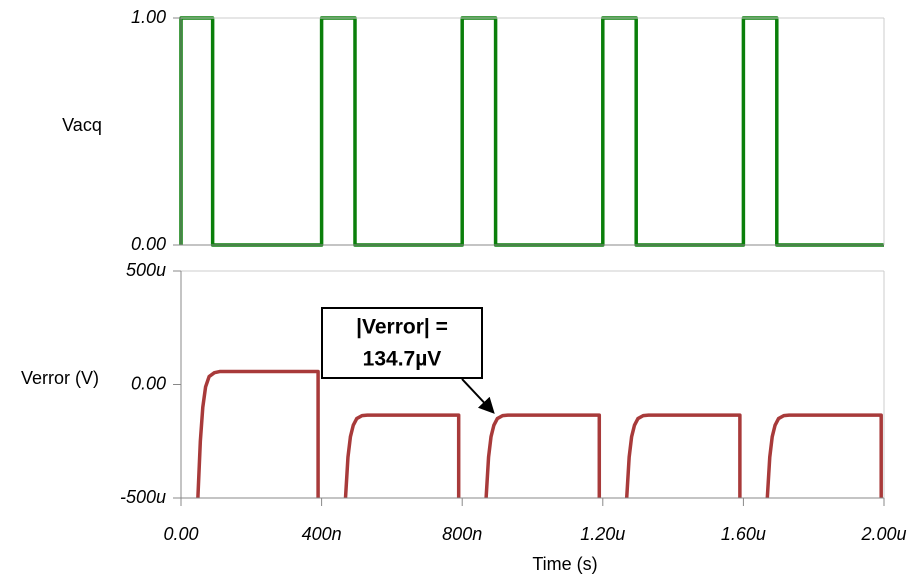  What do you see at coordinates (743, 534) in the screenshot?
I see `x-tick-label: 1.60u` at bounding box center [743, 534].